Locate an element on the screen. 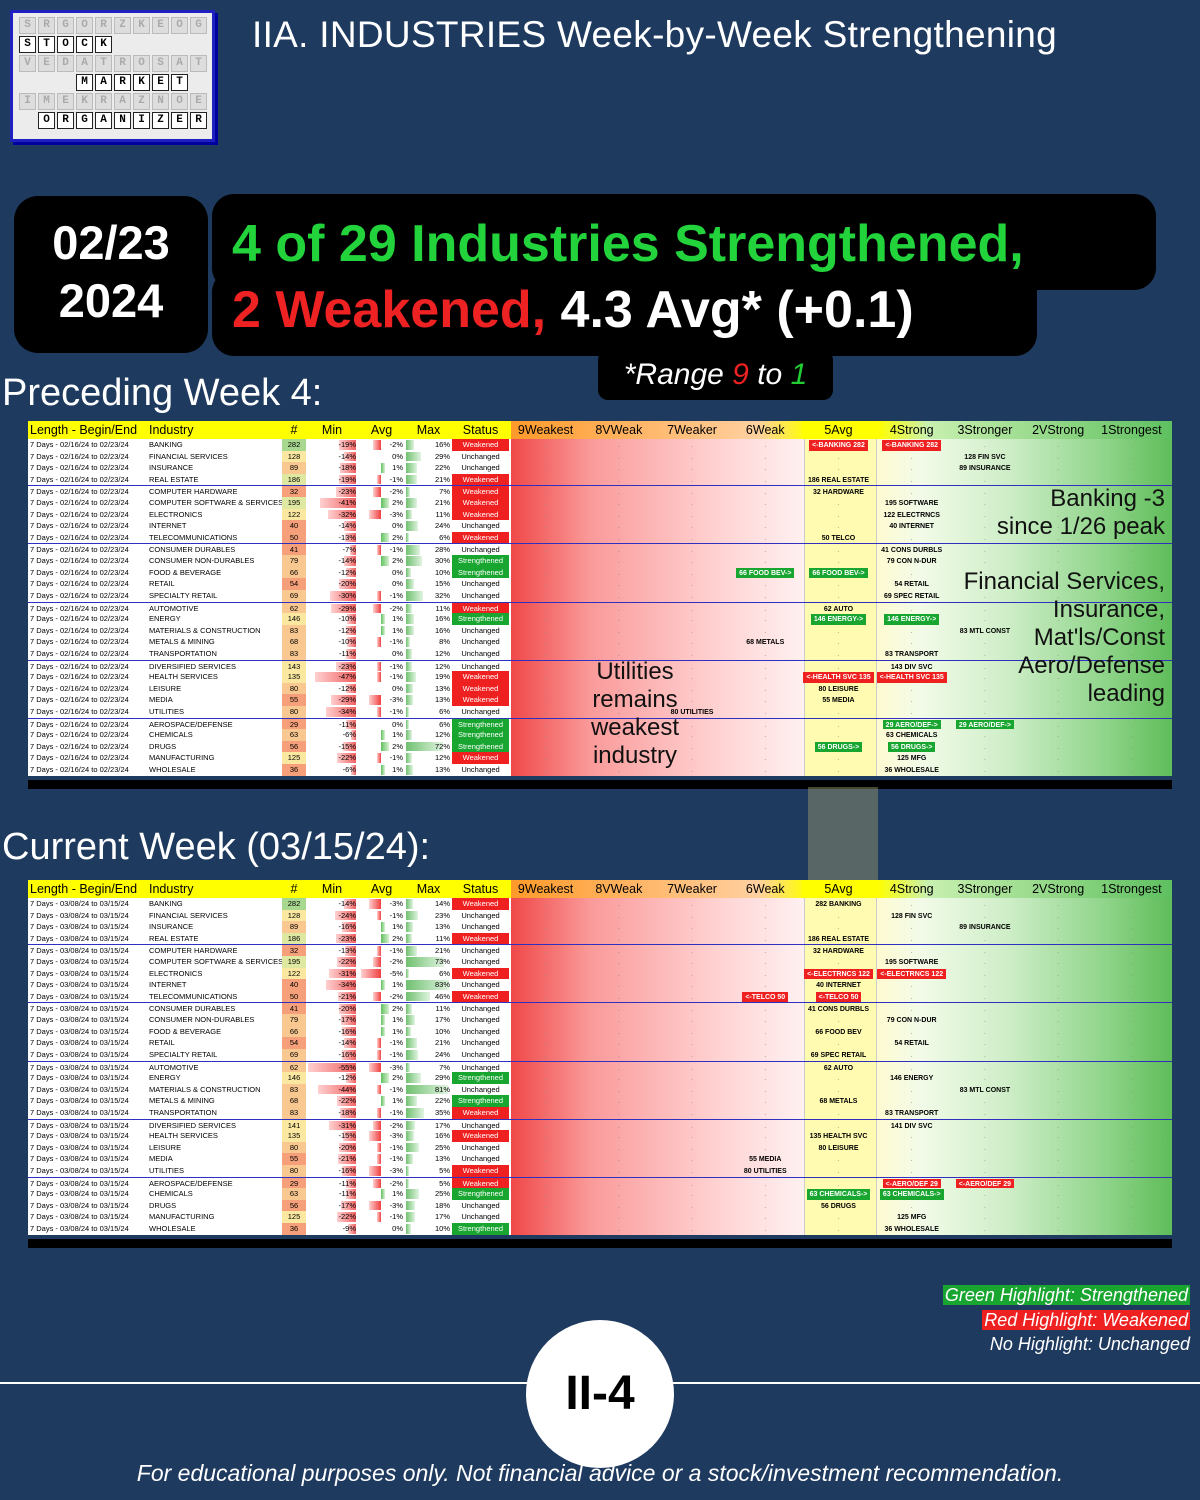 The height and width of the screenshot is (1500, 1200). max-value: 21% is located at coordinates (442, 951).